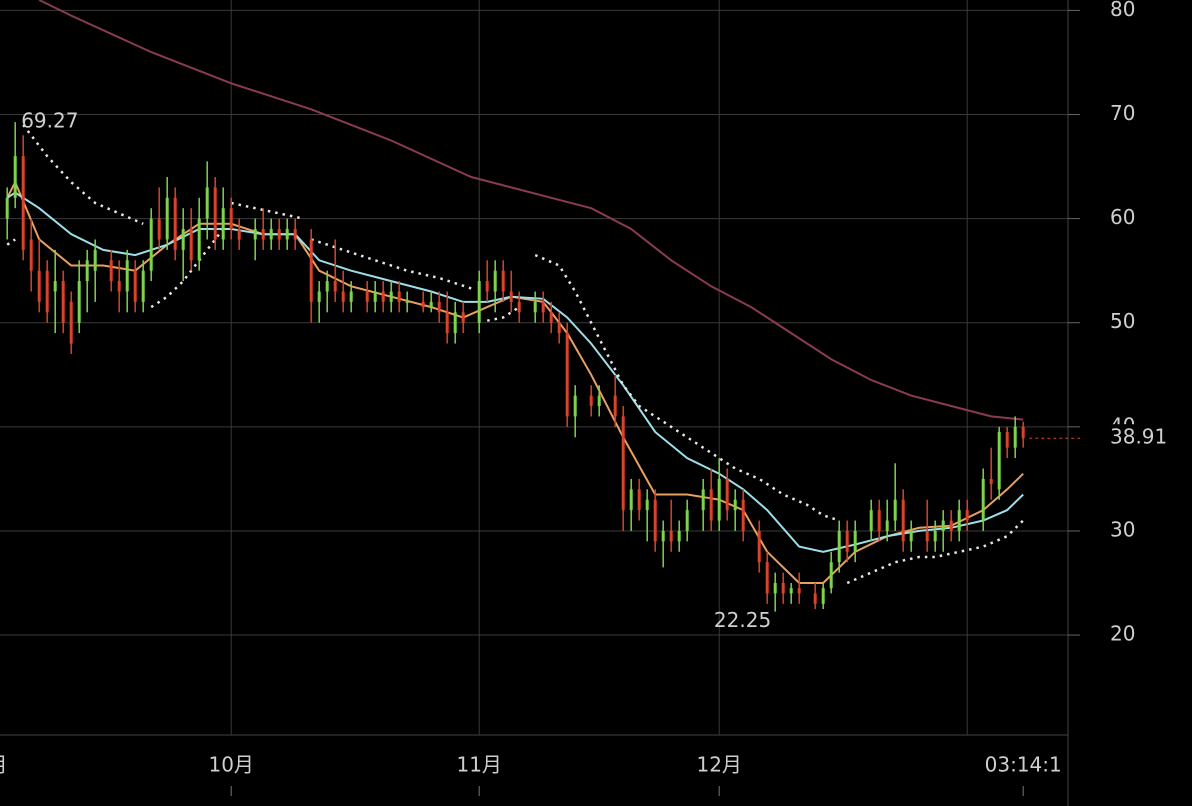 The image size is (1192, 806). What do you see at coordinates (1138, 437) in the screenshot?
I see `last-price-label: 38.91` at bounding box center [1138, 437].